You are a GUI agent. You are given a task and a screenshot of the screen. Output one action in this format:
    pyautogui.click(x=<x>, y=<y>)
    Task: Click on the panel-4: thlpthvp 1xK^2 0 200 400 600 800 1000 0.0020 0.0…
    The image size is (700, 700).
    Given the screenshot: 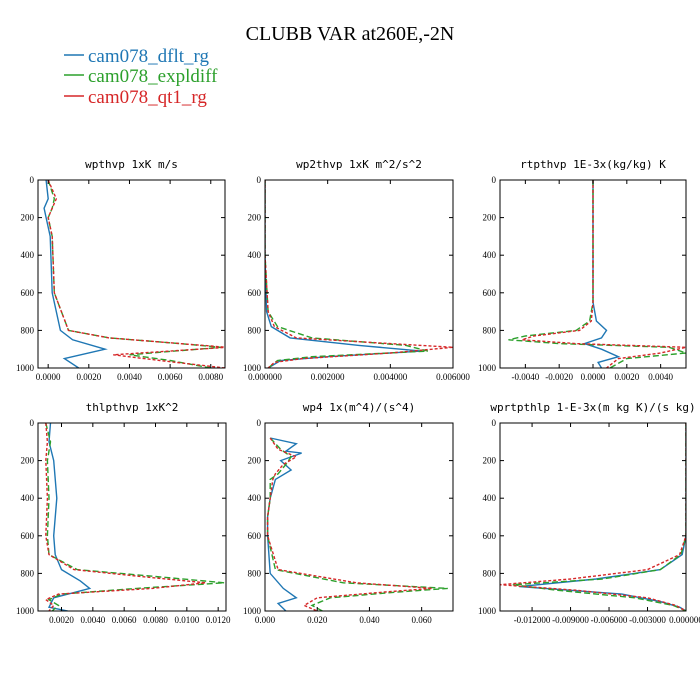 What is the action you would take?
    pyautogui.click(x=123, y=513)
    